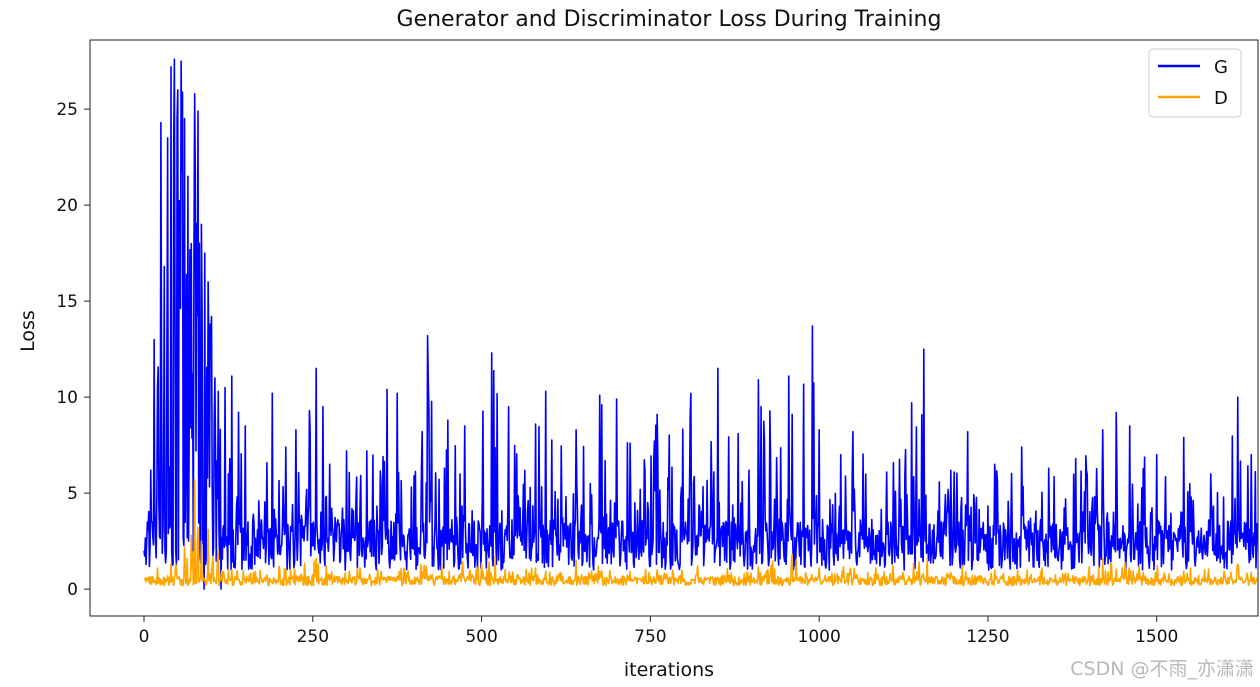 The image size is (1260, 687). Describe the element at coordinates (669, 670) in the screenshot. I see `x-axis-label: iterations` at that location.